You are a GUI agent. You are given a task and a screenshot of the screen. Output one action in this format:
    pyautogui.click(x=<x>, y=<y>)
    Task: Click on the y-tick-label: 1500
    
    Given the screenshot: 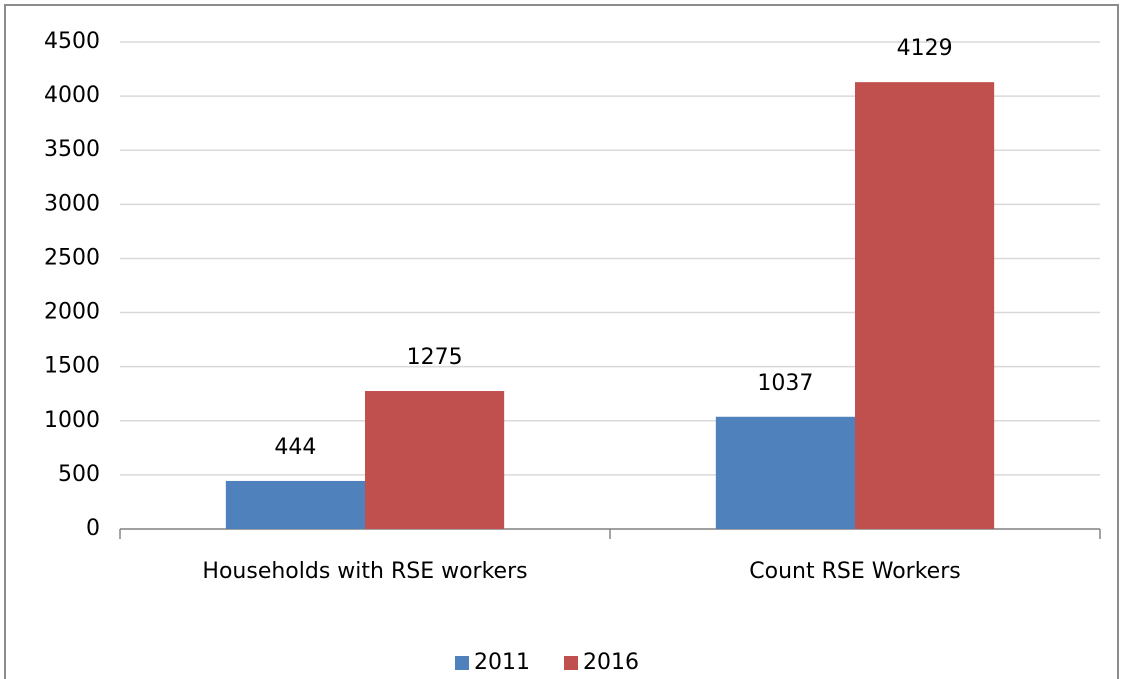 What is the action you would take?
    pyautogui.click(x=72, y=366)
    